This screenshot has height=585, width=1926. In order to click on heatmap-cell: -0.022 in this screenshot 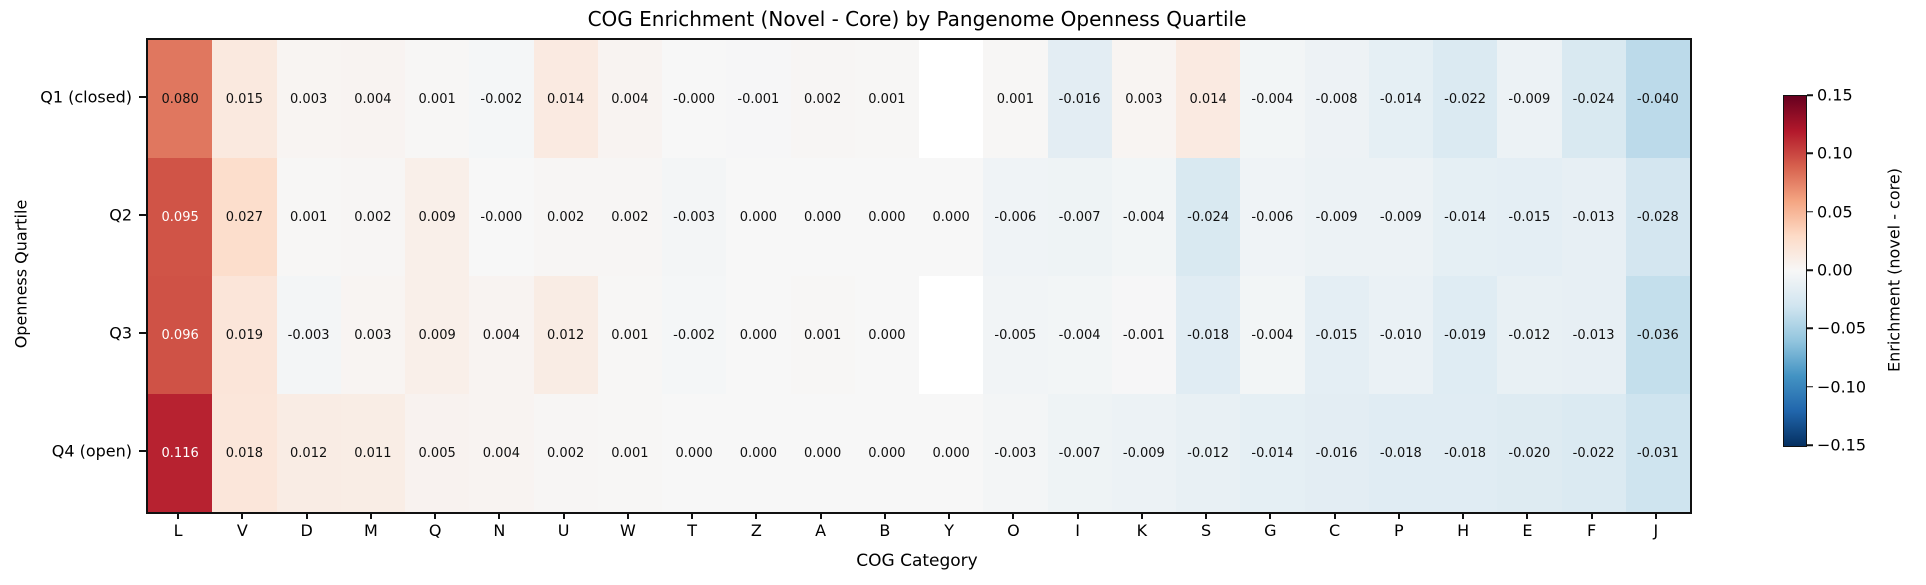, I will do `click(1593, 453)`.